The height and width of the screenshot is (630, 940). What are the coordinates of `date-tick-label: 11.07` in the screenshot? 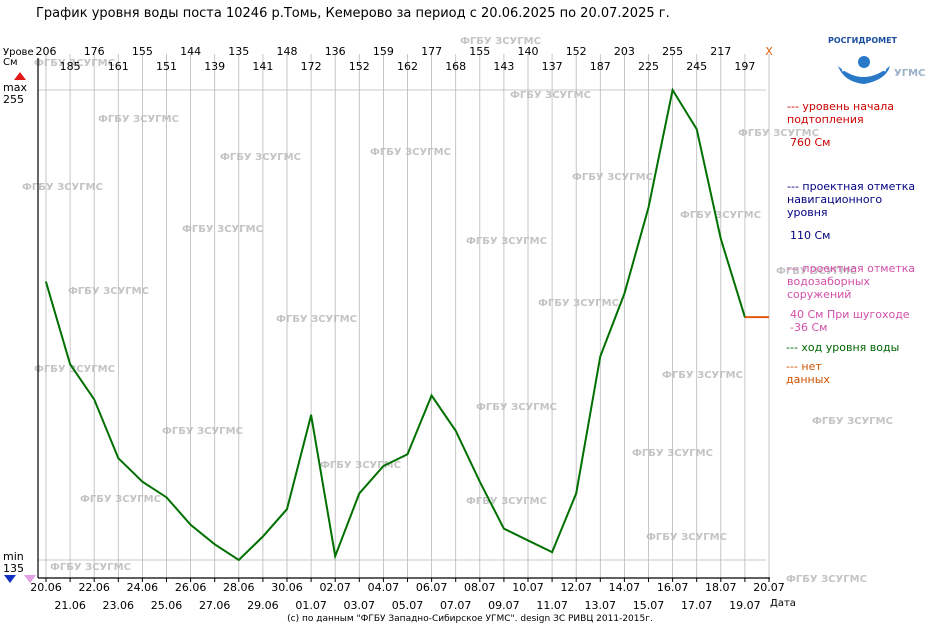 It's located at (552, 605).